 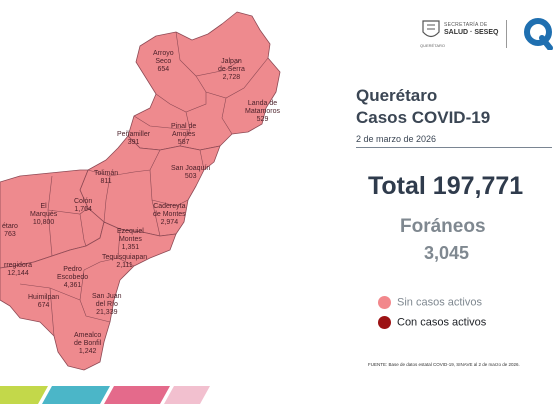 I want to click on municipality-jalpan: Jalpan de Serra 2,728, so click(x=231, y=70).